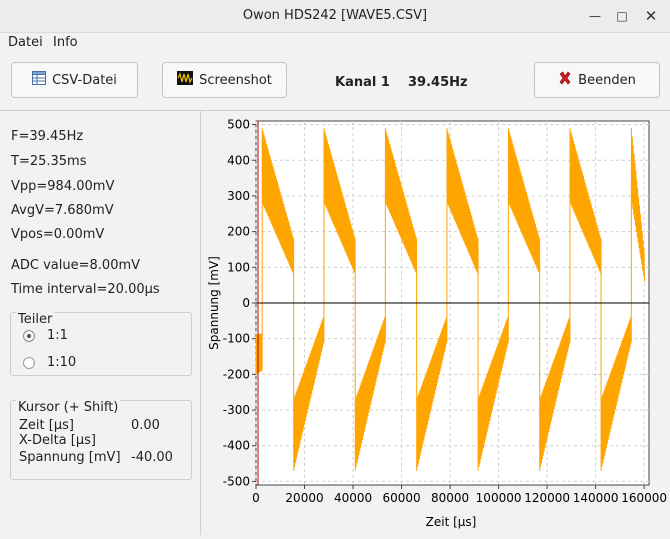  I want to click on y-tick-label: 100, so click(238, 267).